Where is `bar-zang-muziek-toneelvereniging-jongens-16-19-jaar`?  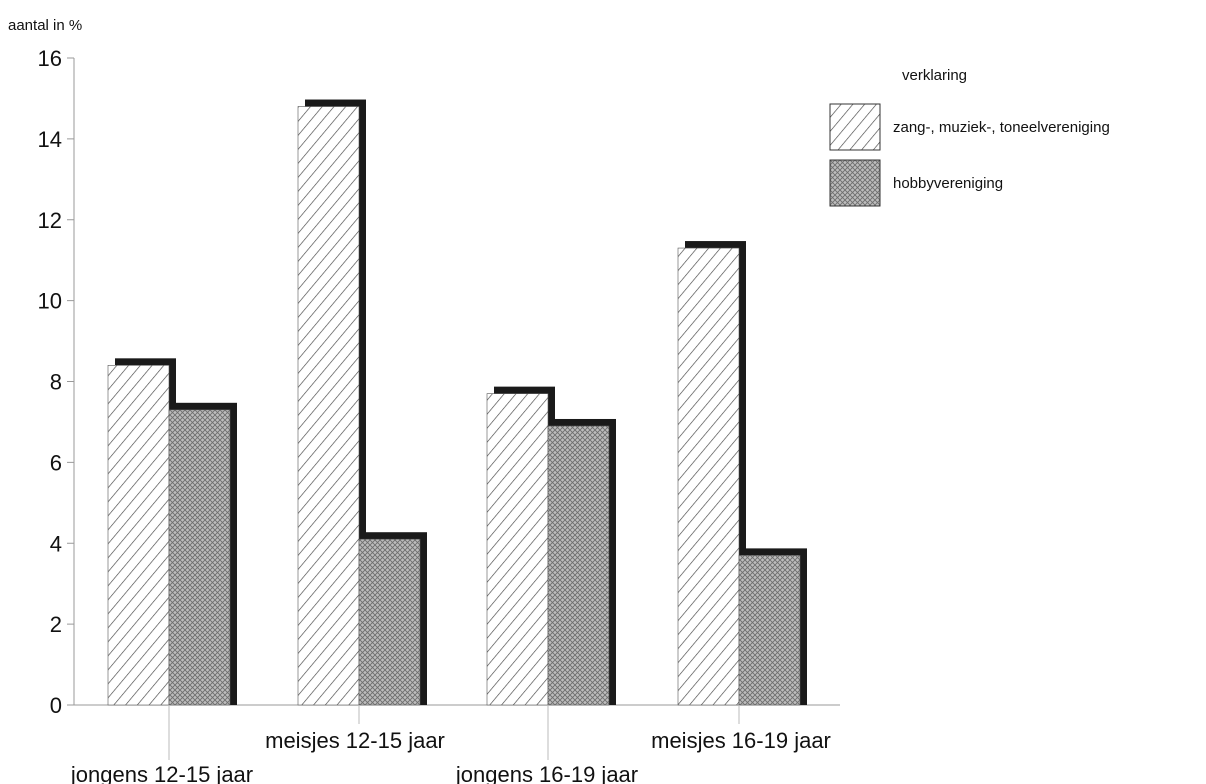
bar-zang-muziek-toneelvereniging-jongens-16-19-jaar is located at coordinates (520, 546).